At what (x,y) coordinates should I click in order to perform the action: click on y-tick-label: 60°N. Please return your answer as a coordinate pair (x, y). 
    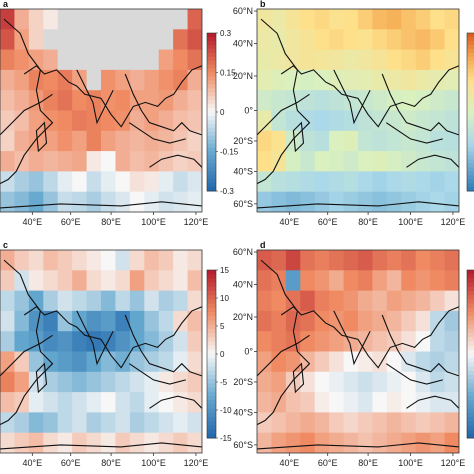
    Looking at the image, I should click on (243, 11).